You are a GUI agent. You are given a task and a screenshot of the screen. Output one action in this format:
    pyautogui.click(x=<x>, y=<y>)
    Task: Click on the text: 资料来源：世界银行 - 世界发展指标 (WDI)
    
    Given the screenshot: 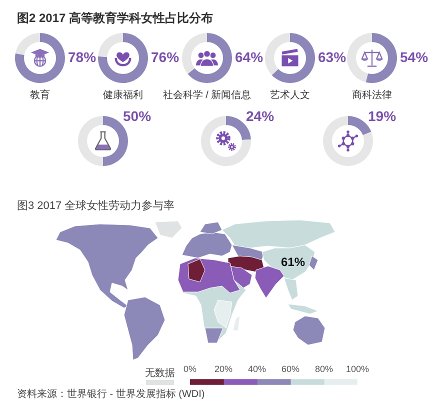 What is the action you would take?
    pyautogui.click(x=111, y=394)
    